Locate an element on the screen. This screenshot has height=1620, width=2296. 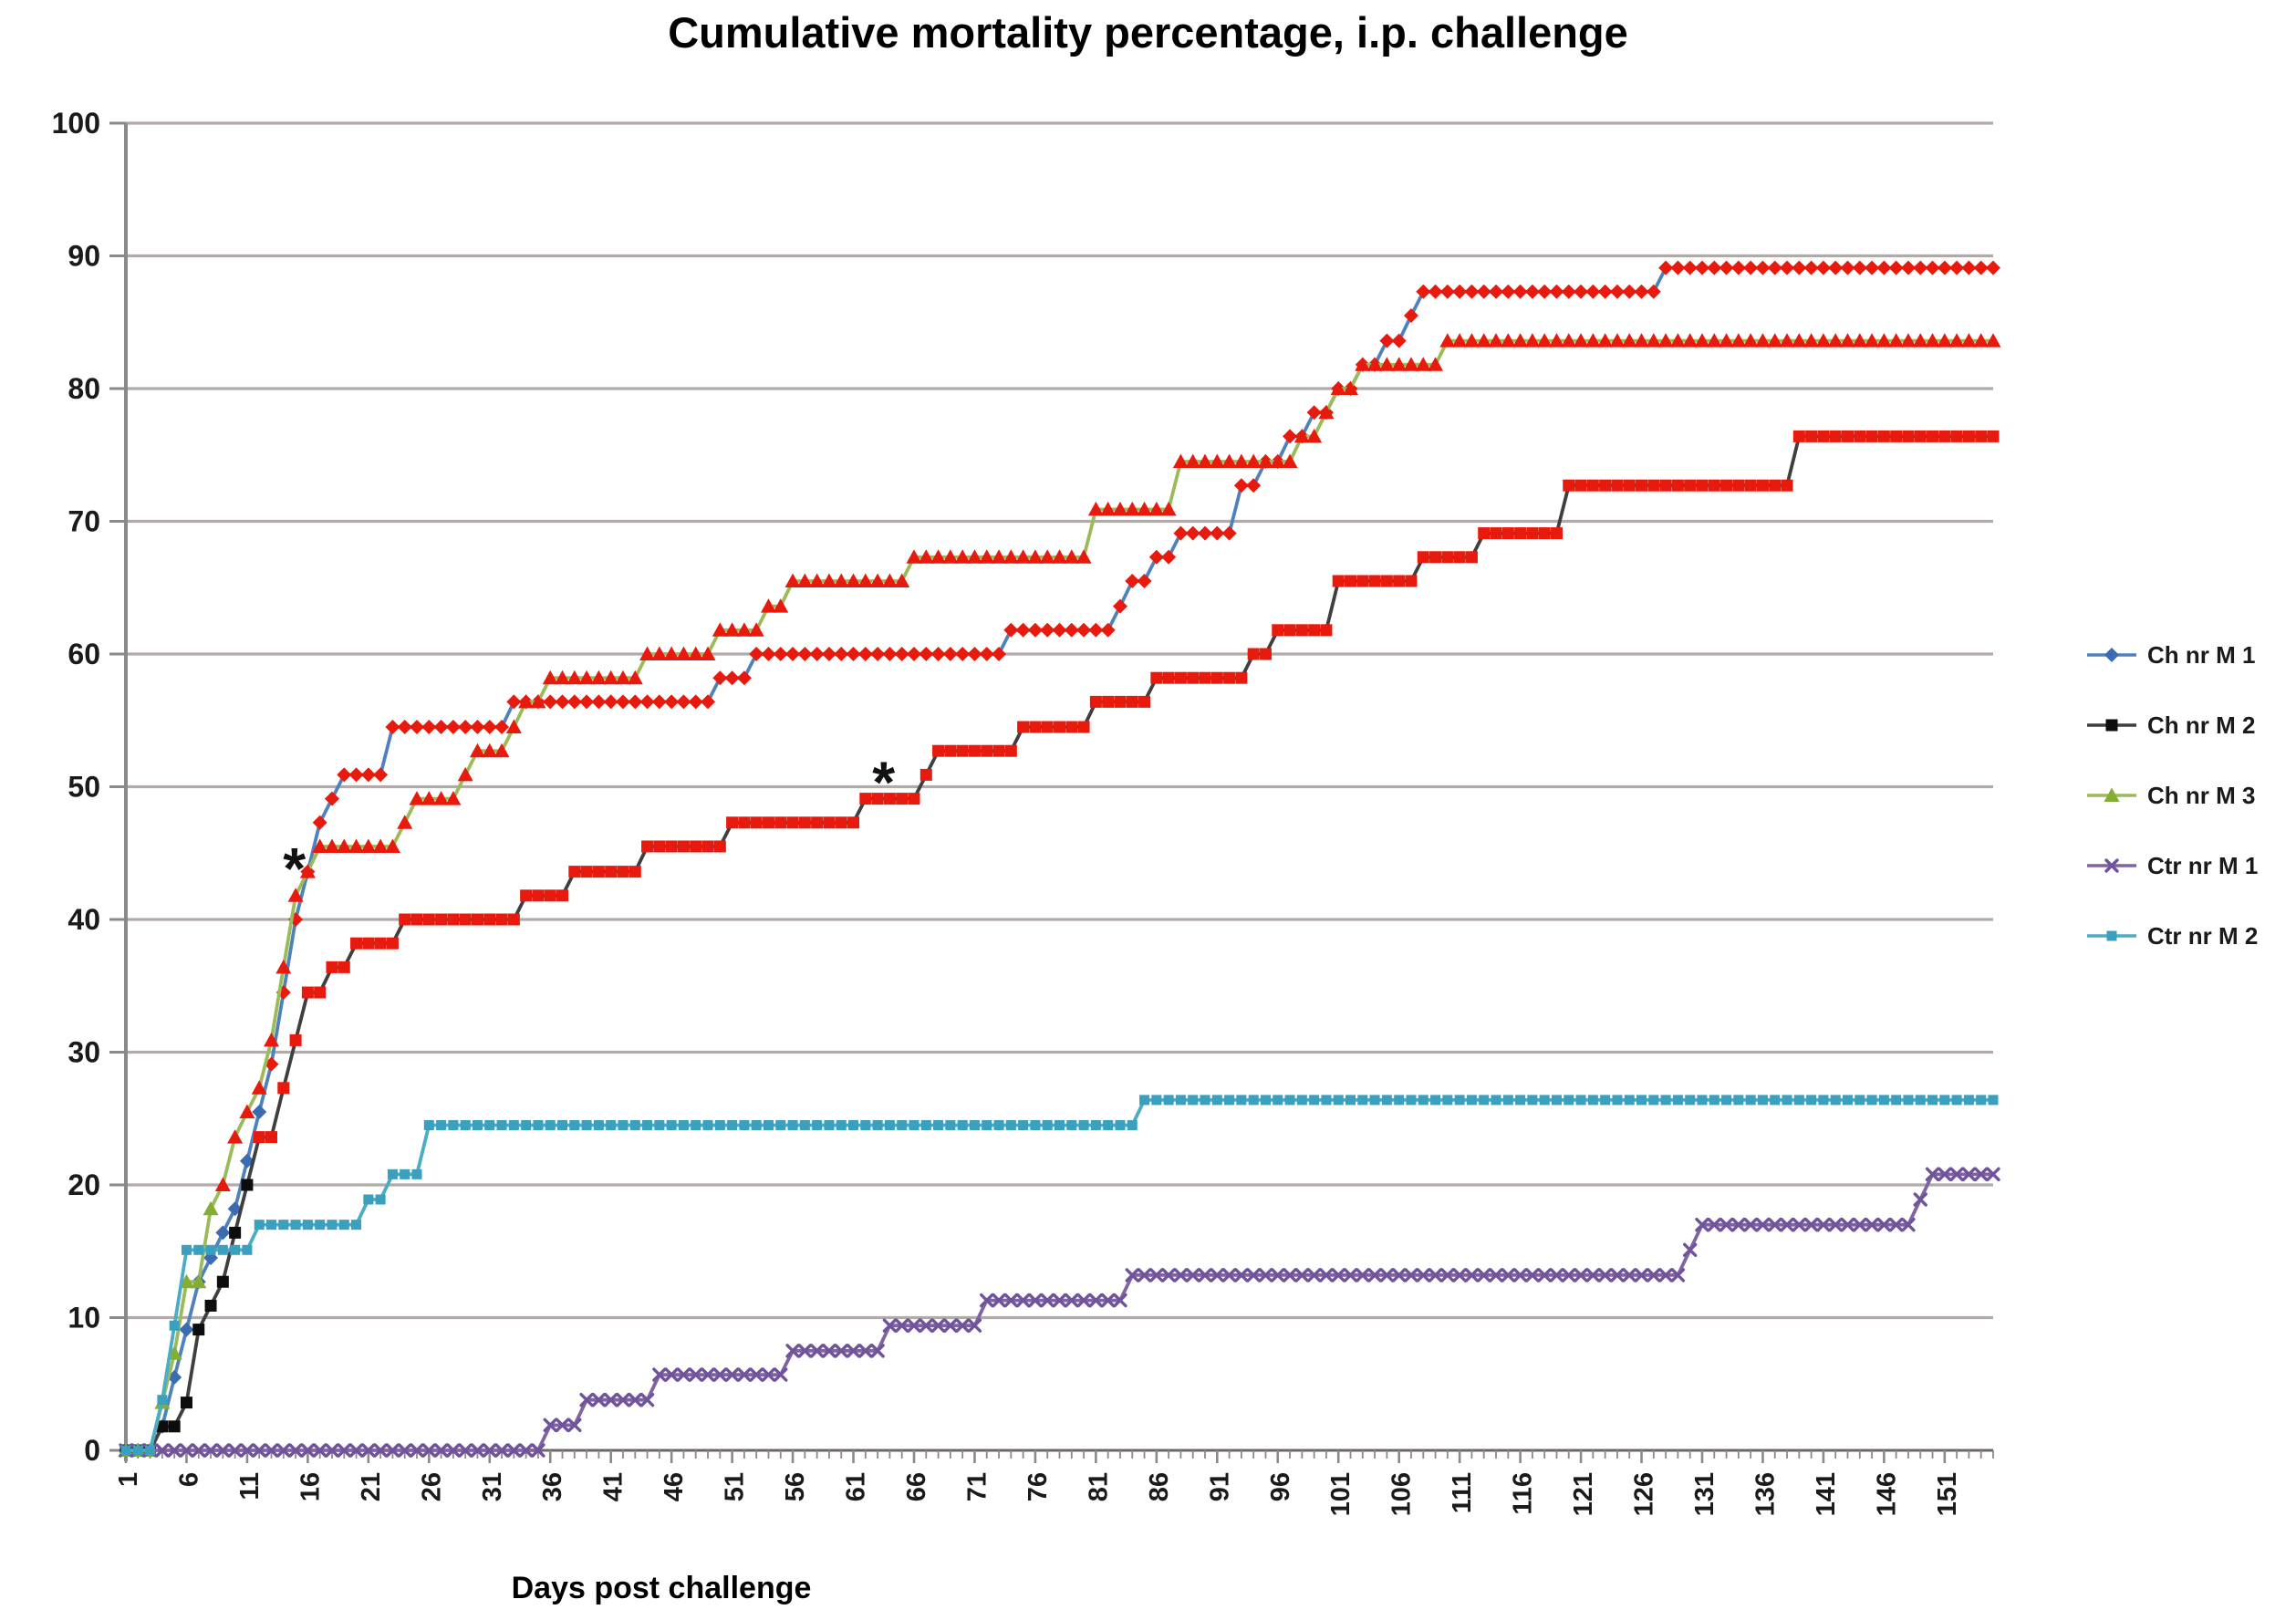
x-tick-label: 106 is located at coordinates (1402, 1494).